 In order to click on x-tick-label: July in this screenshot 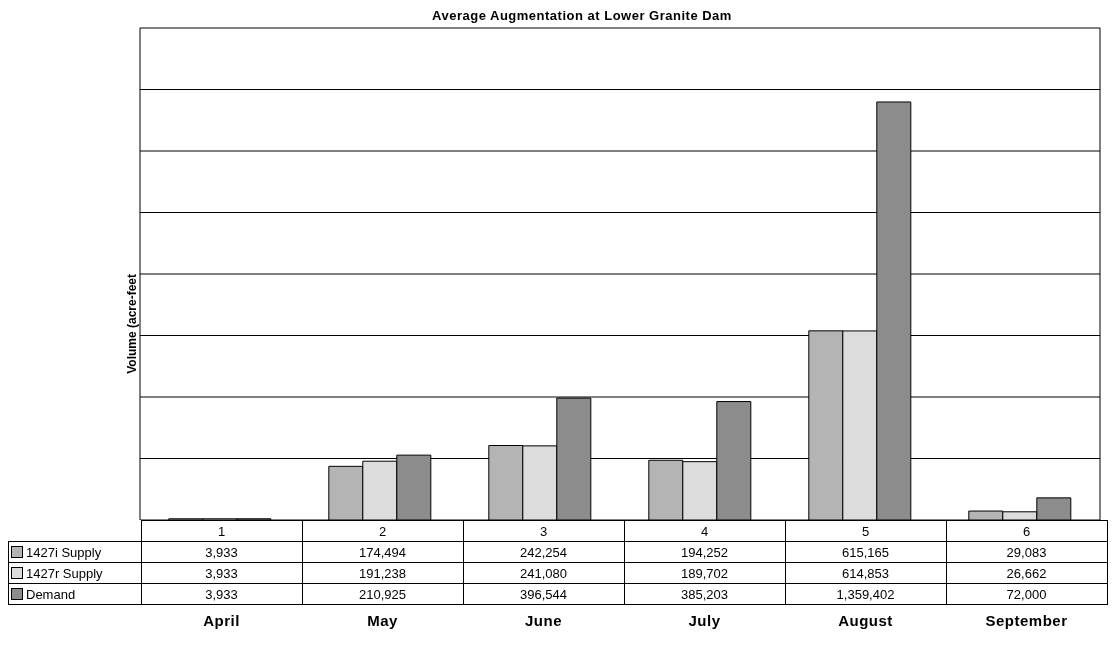, I will do `click(704, 620)`.